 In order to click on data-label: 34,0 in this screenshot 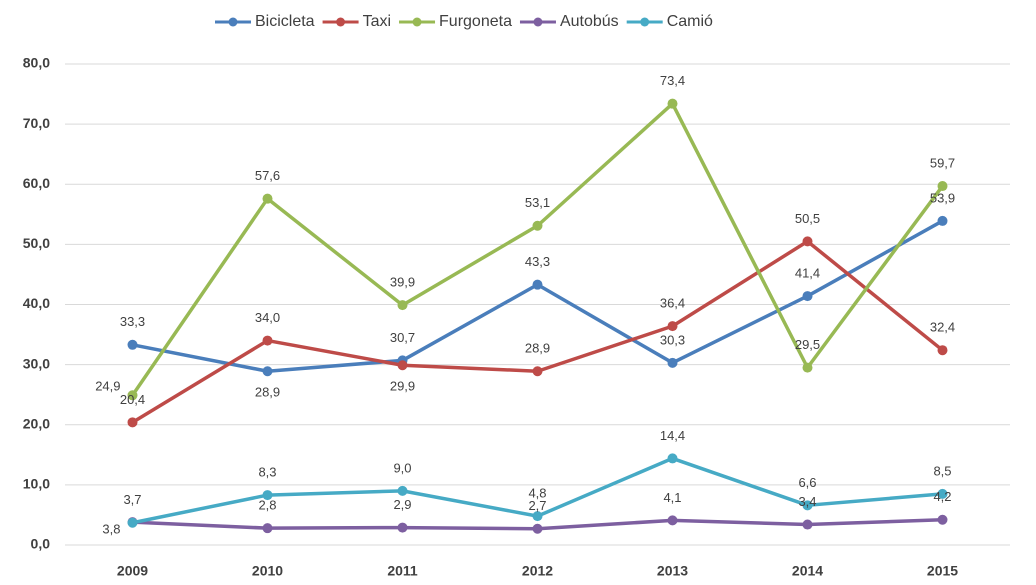, I will do `click(267, 317)`.